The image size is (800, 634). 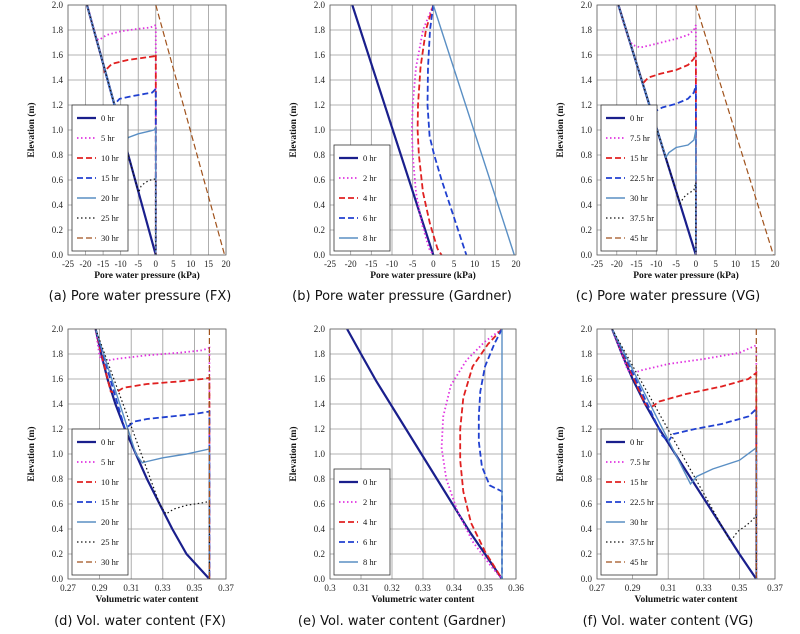 I want to click on x-tick-label: 15, so click(x=496, y=264).